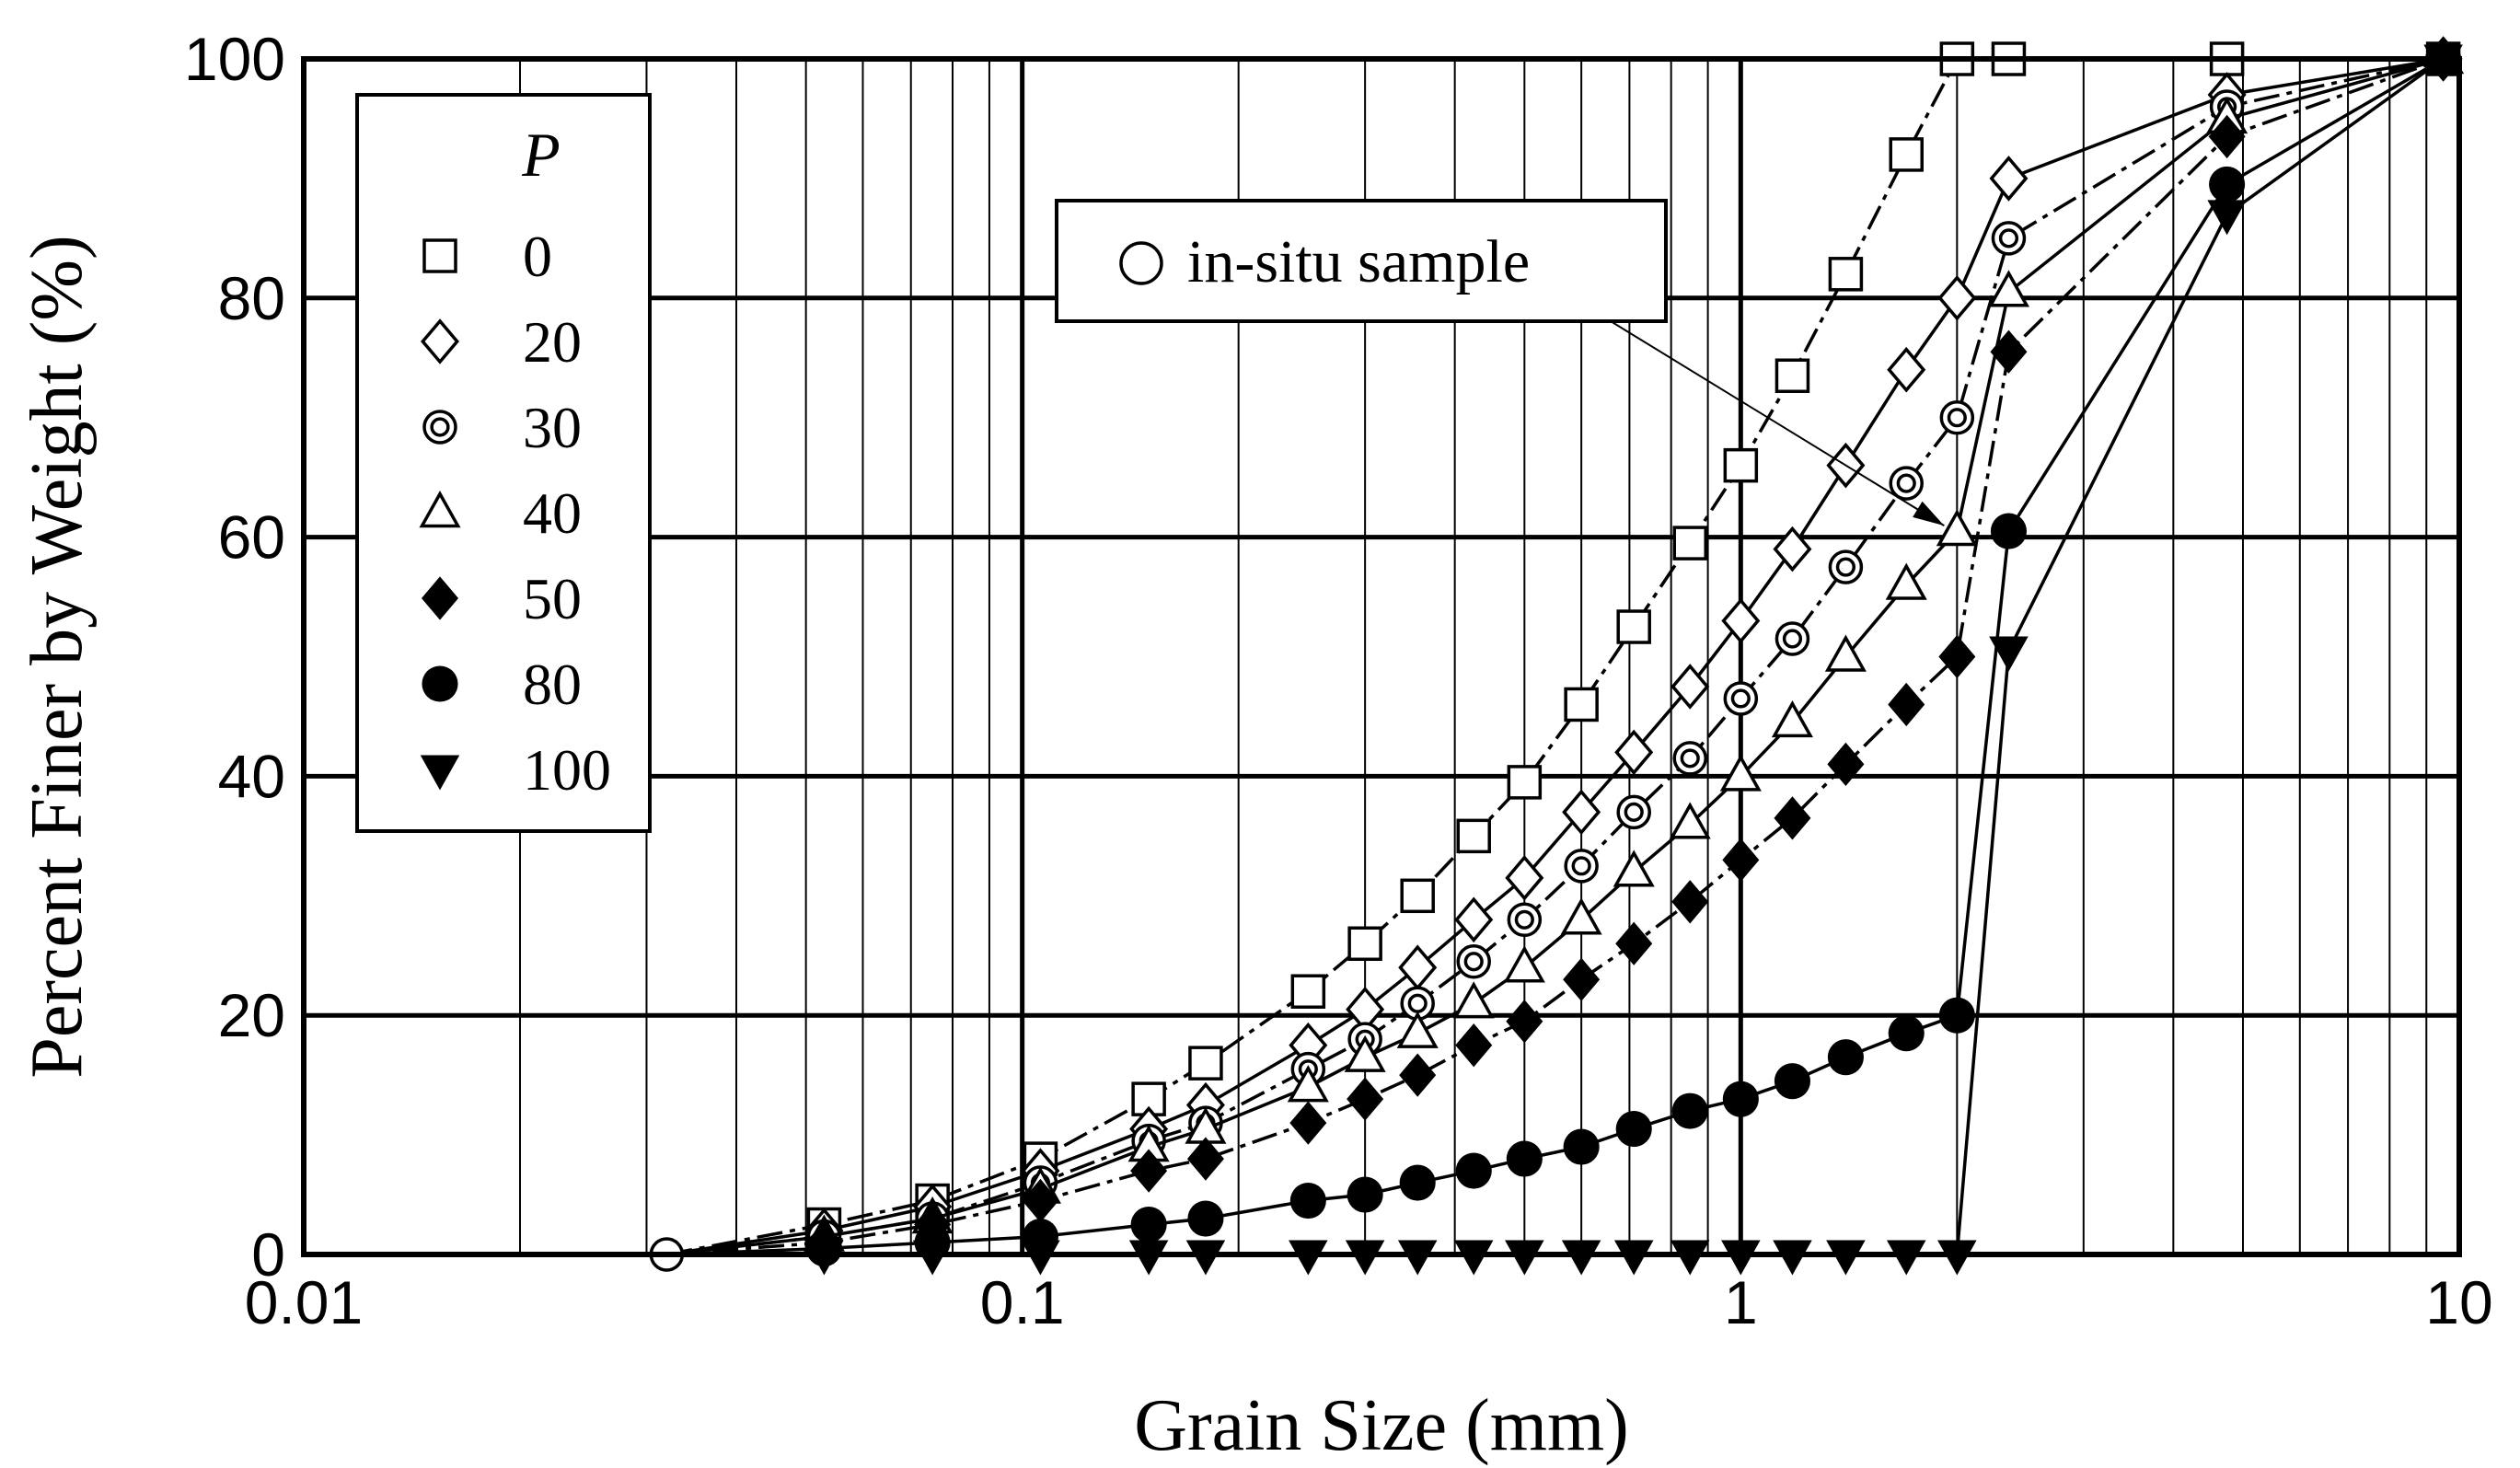 This screenshot has height=1468, width=2520. Describe the element at coordinates (1358, 261) in the screenshot. I see `annotation-label: in-situ sample` at that location.